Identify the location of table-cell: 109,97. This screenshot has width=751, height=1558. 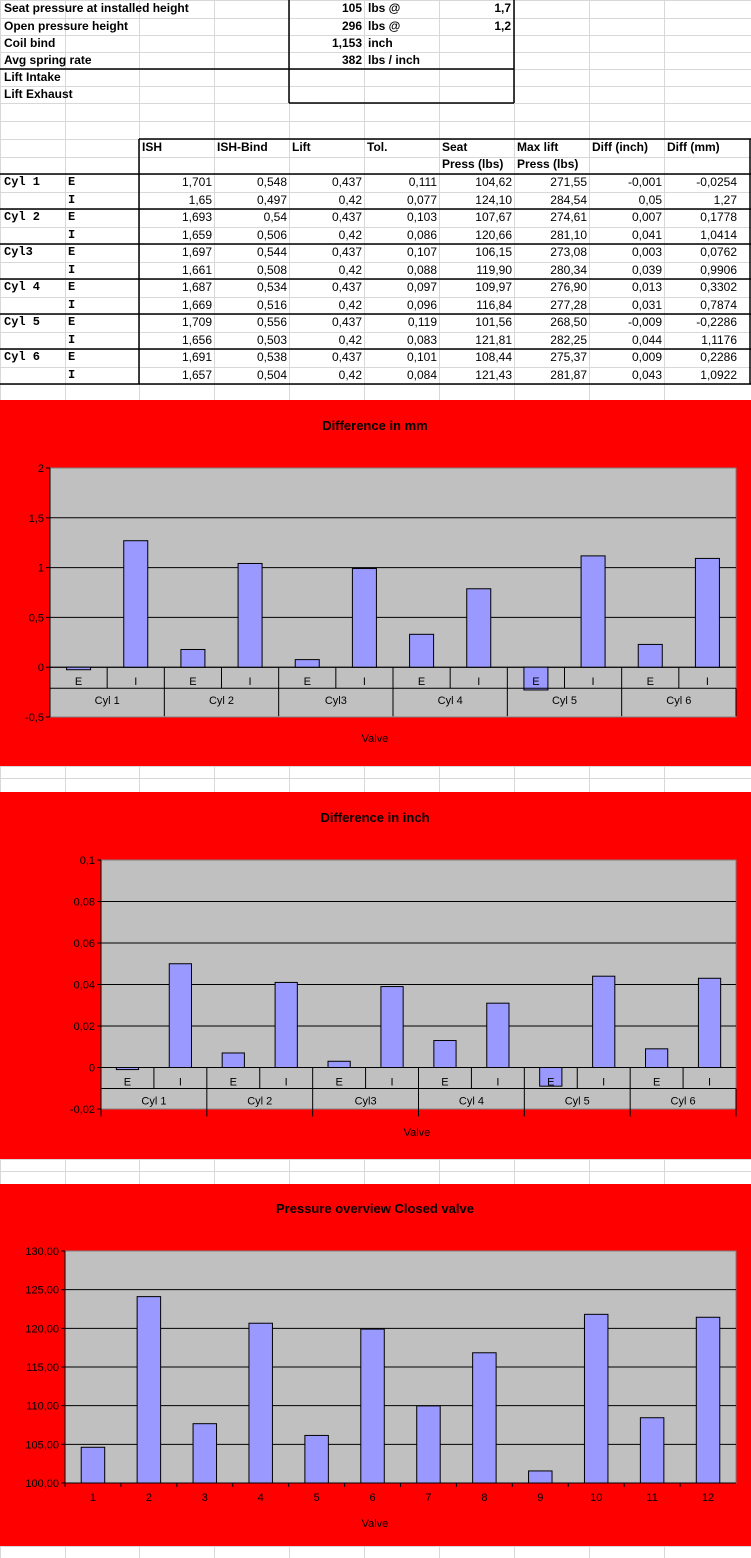
(493, 287).